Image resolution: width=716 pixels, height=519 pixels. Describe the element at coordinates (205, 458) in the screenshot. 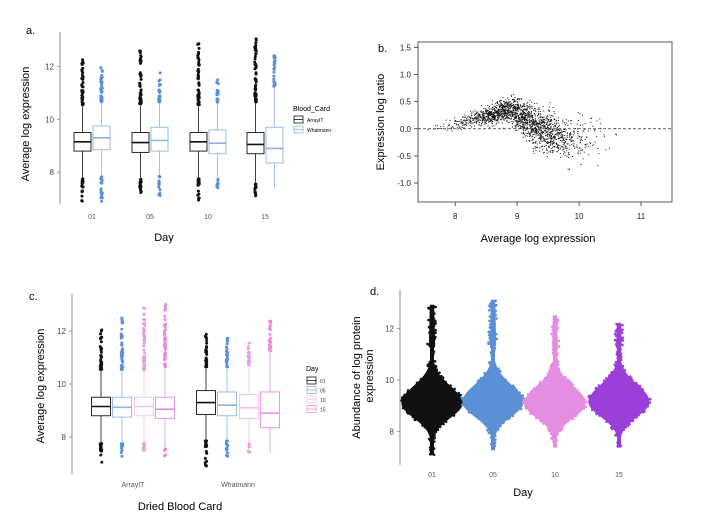

I see `panel-c-box-day01-whatmann-outlier` at that location.